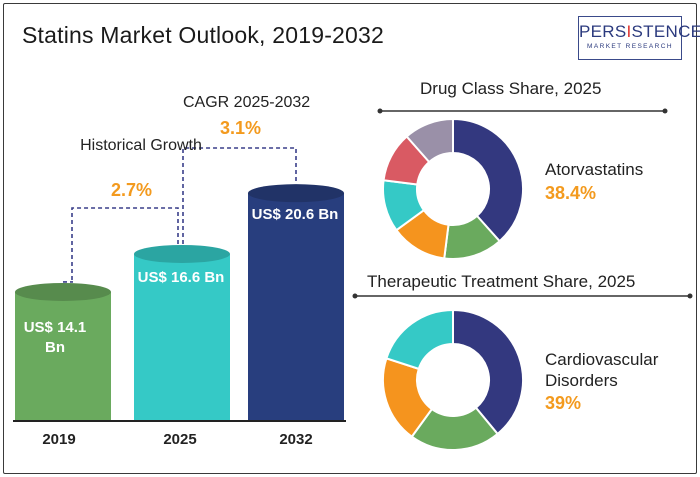 The height and width of the screenshot is (477, 700). What do you see at coordinates (296, 307) in the screenshot?
I see `bar-2032` at bounding box center [296, 307].